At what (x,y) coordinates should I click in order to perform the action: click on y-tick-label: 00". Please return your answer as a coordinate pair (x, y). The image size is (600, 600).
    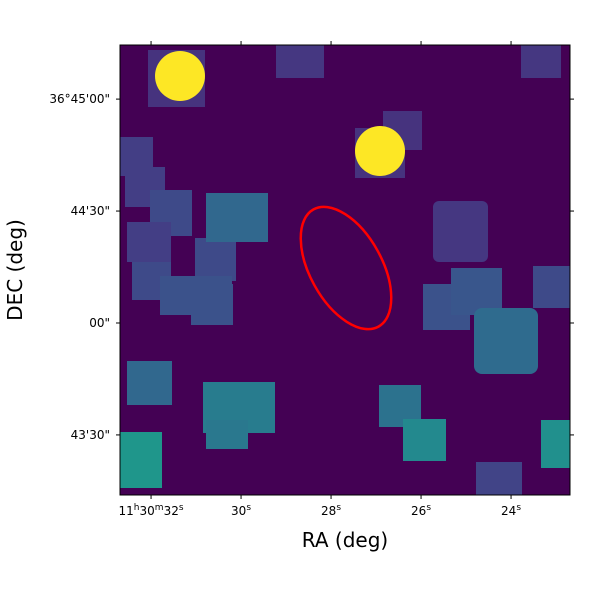
    Looking at the image, I should click on (99, 323).